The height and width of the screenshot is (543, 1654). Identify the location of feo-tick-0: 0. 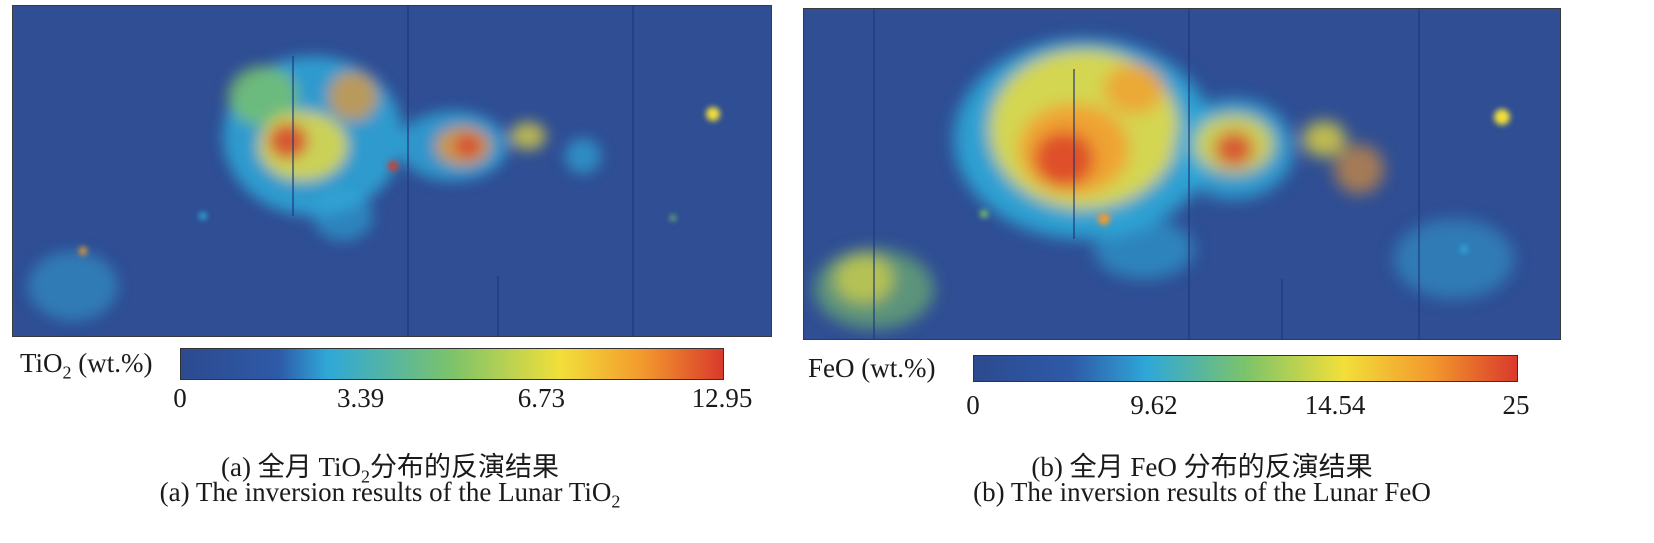
(973, 405).